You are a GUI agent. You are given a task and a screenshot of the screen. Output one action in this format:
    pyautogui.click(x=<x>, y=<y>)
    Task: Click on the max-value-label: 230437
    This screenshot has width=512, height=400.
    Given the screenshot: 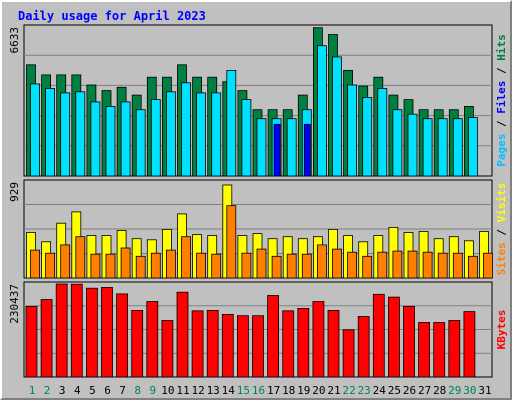 What is the action you would take?
    pyautogui.click(x=14, y=304)
    